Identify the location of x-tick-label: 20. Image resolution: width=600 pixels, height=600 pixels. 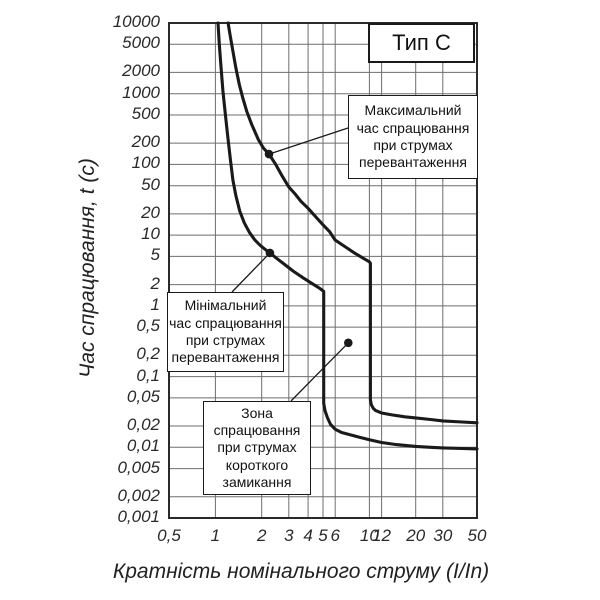
(416, 535).